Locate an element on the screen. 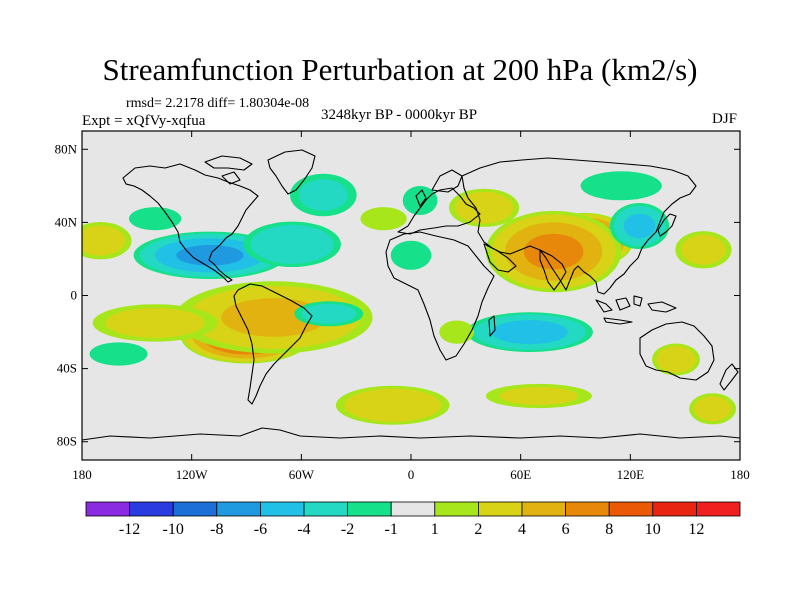  coast-europe is located at coordinates (439, 211).